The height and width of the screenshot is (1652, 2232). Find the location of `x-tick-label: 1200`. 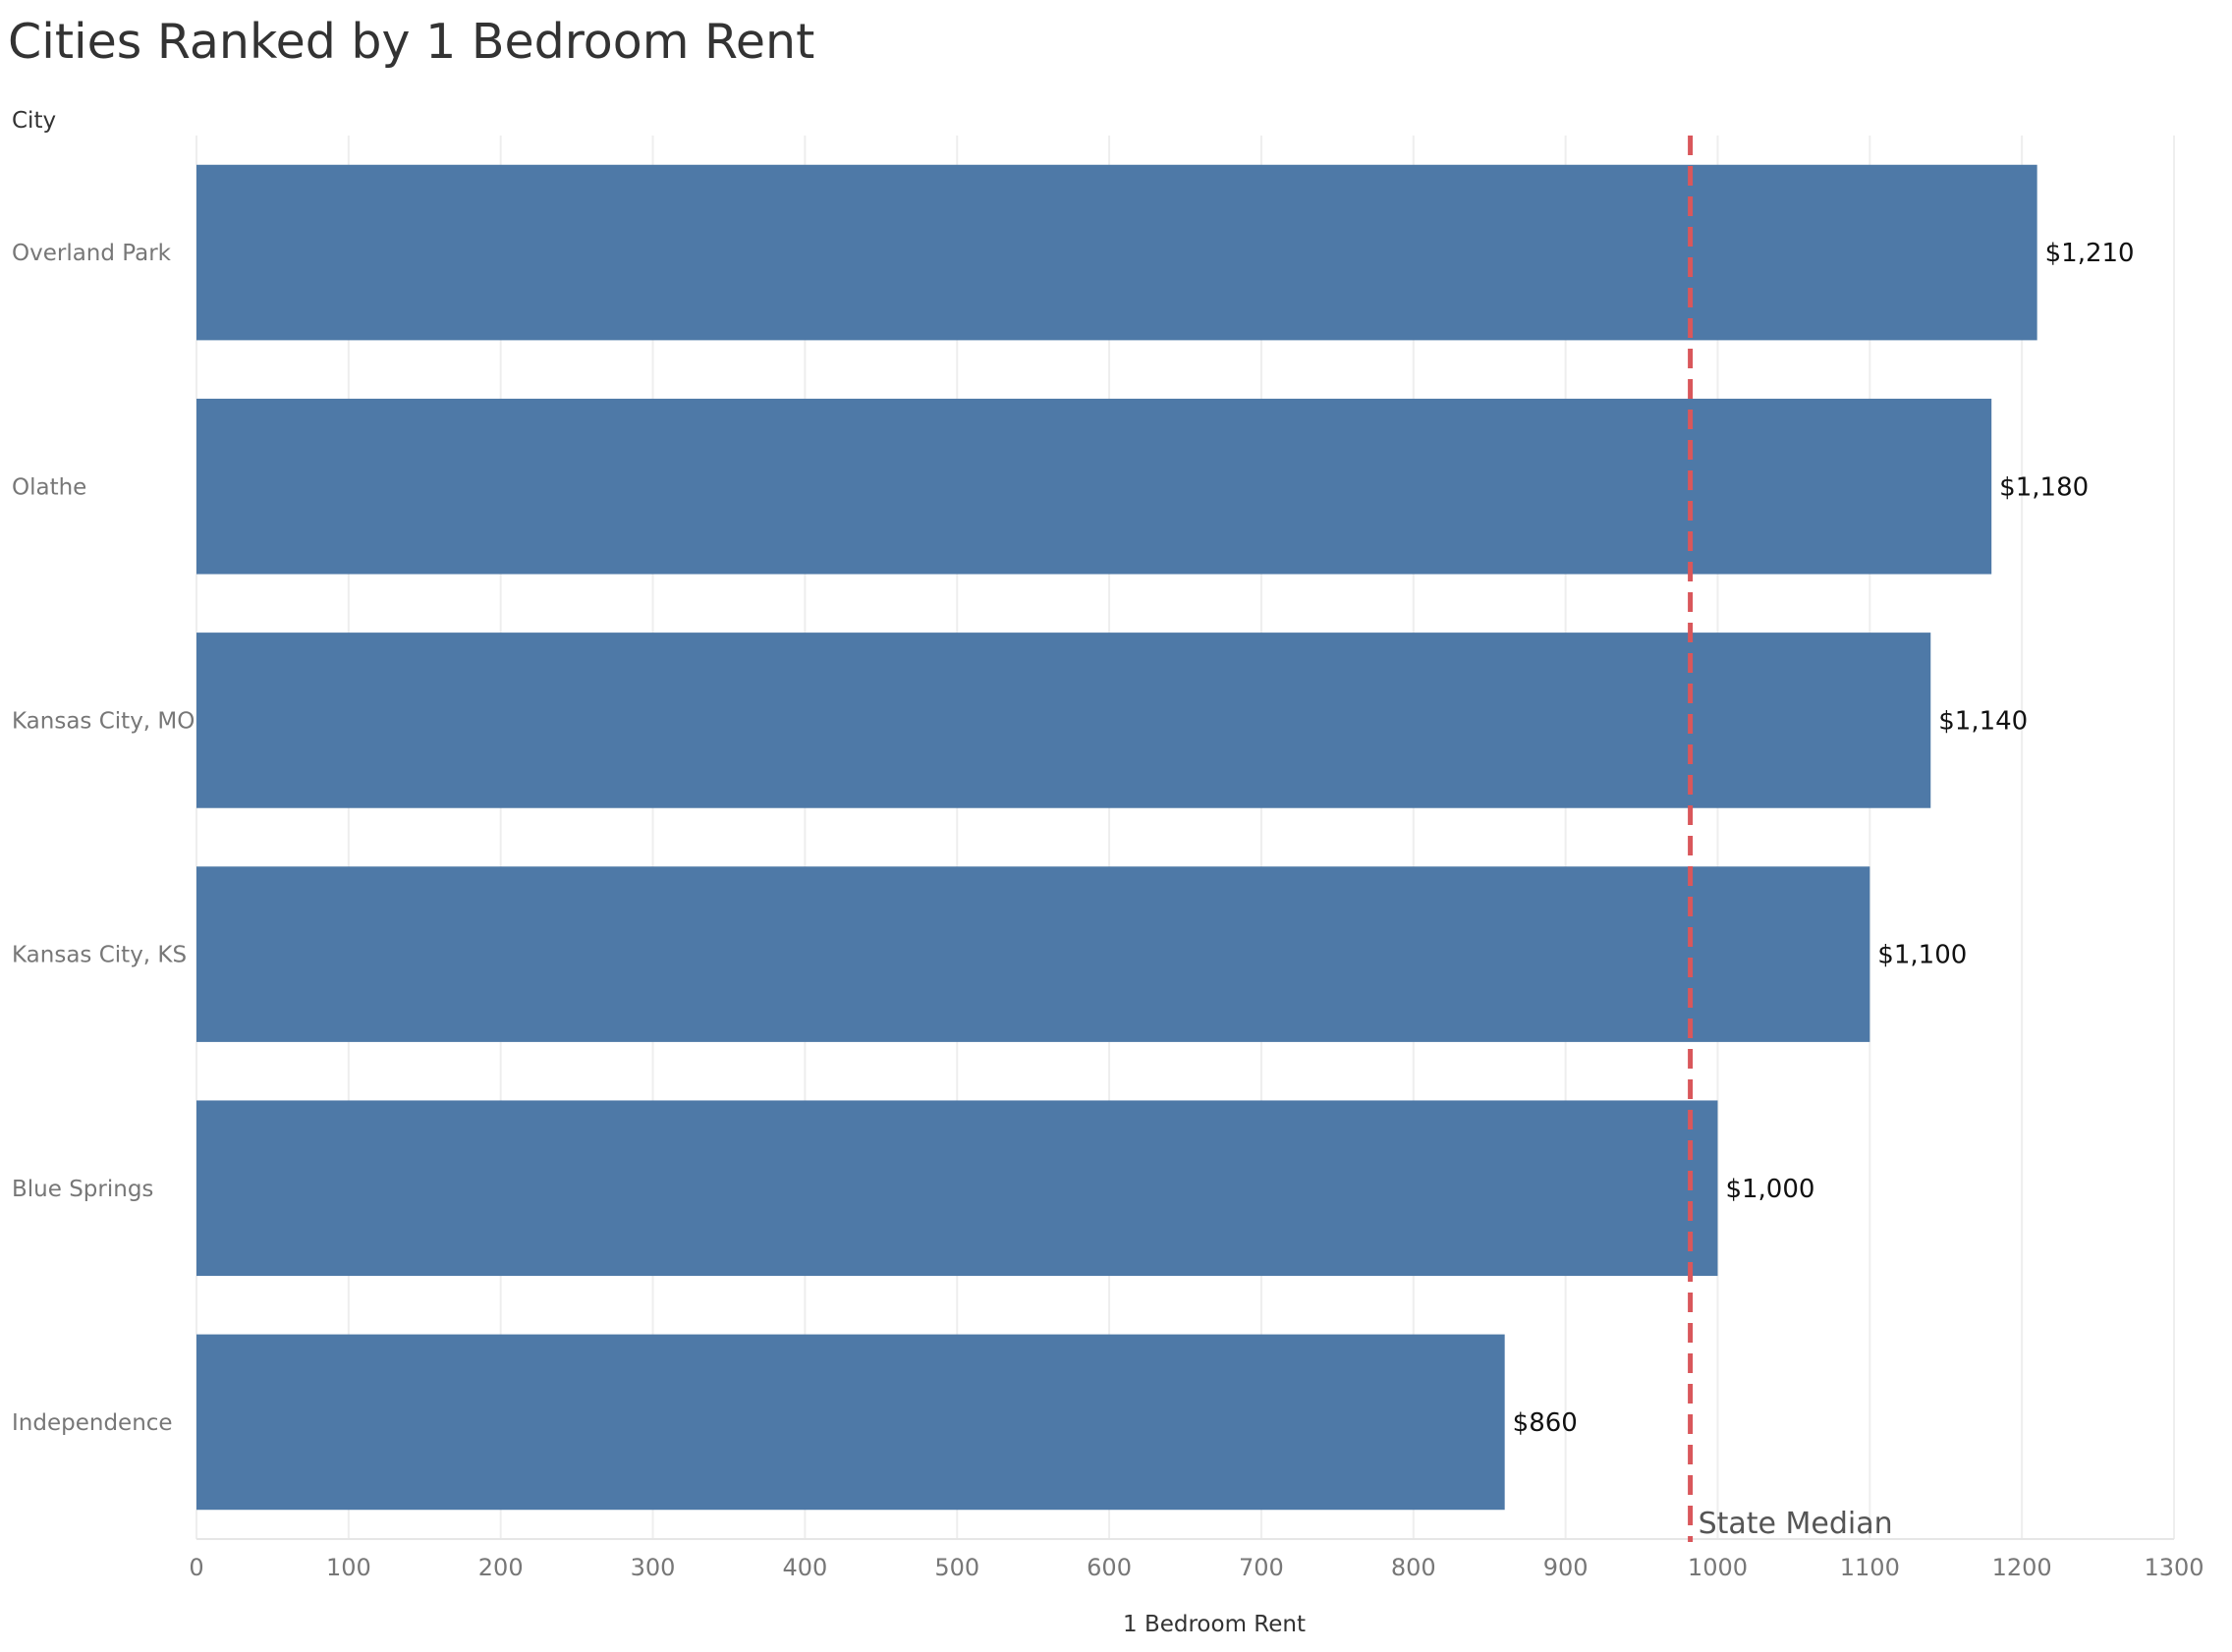

x-tick-label: 1200 is located at coordinates (2022, 1567).